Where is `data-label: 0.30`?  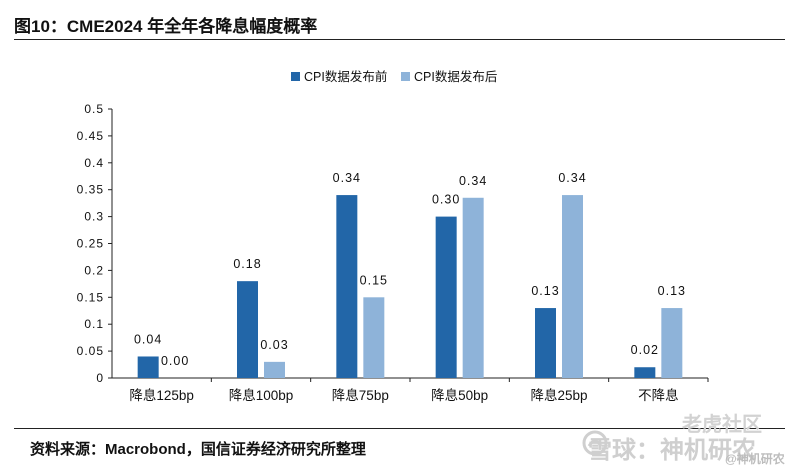
data-label: 0.30 is located at coordinates (446, 200).